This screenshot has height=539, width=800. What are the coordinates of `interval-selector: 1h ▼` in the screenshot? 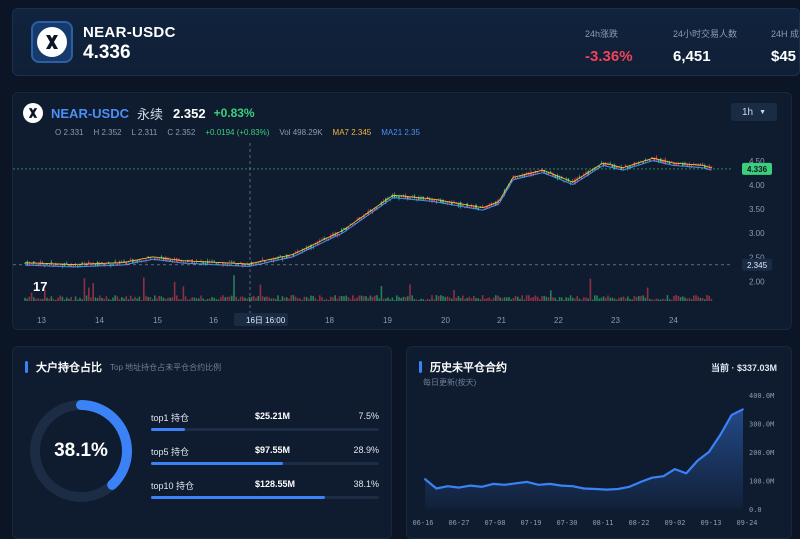 It's located at (754, 112).